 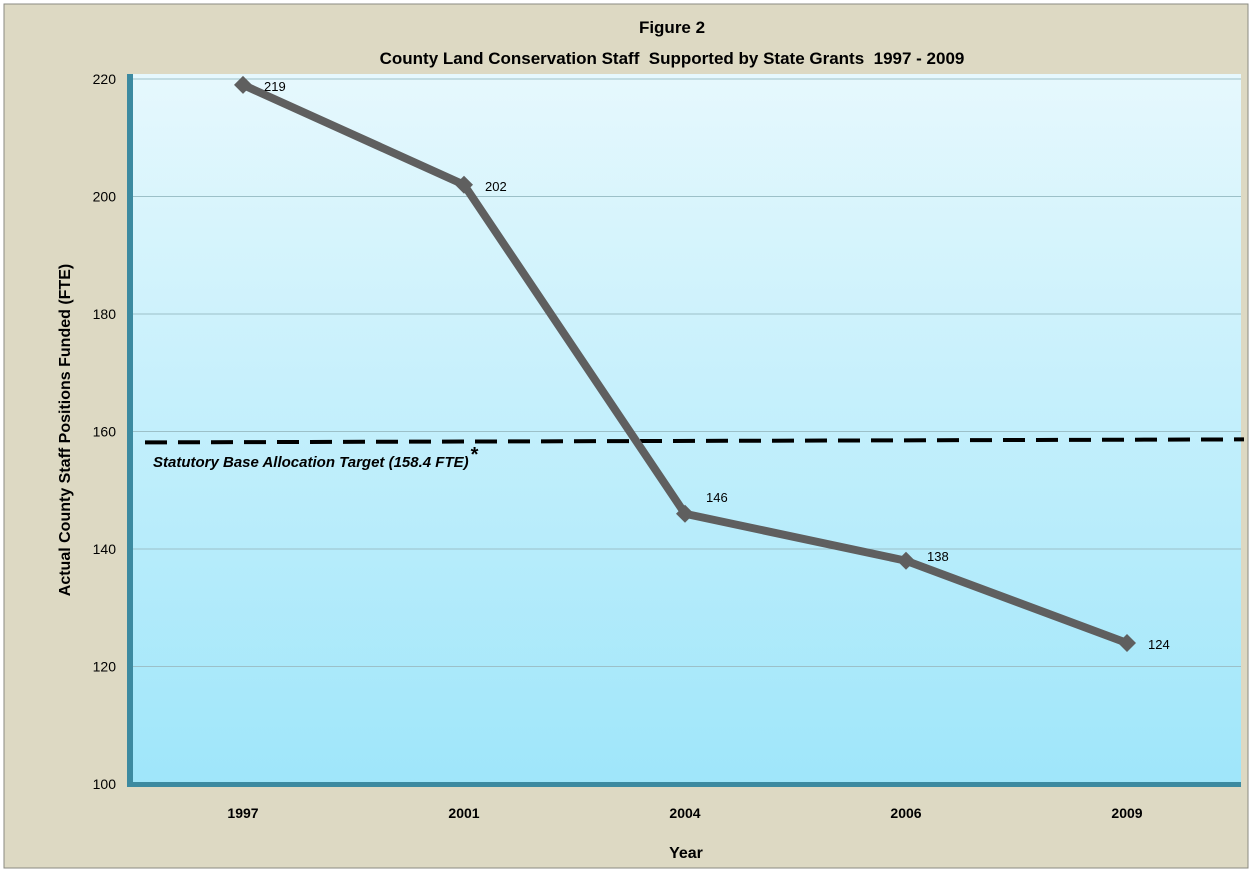 I want to click on x-tick-label: 2006, so click(x=905, y=813).